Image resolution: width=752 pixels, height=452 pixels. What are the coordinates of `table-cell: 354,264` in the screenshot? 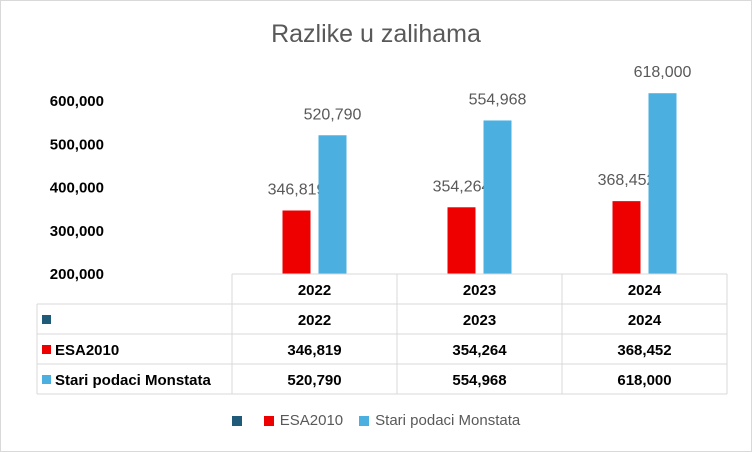 It's located at (479, 350).